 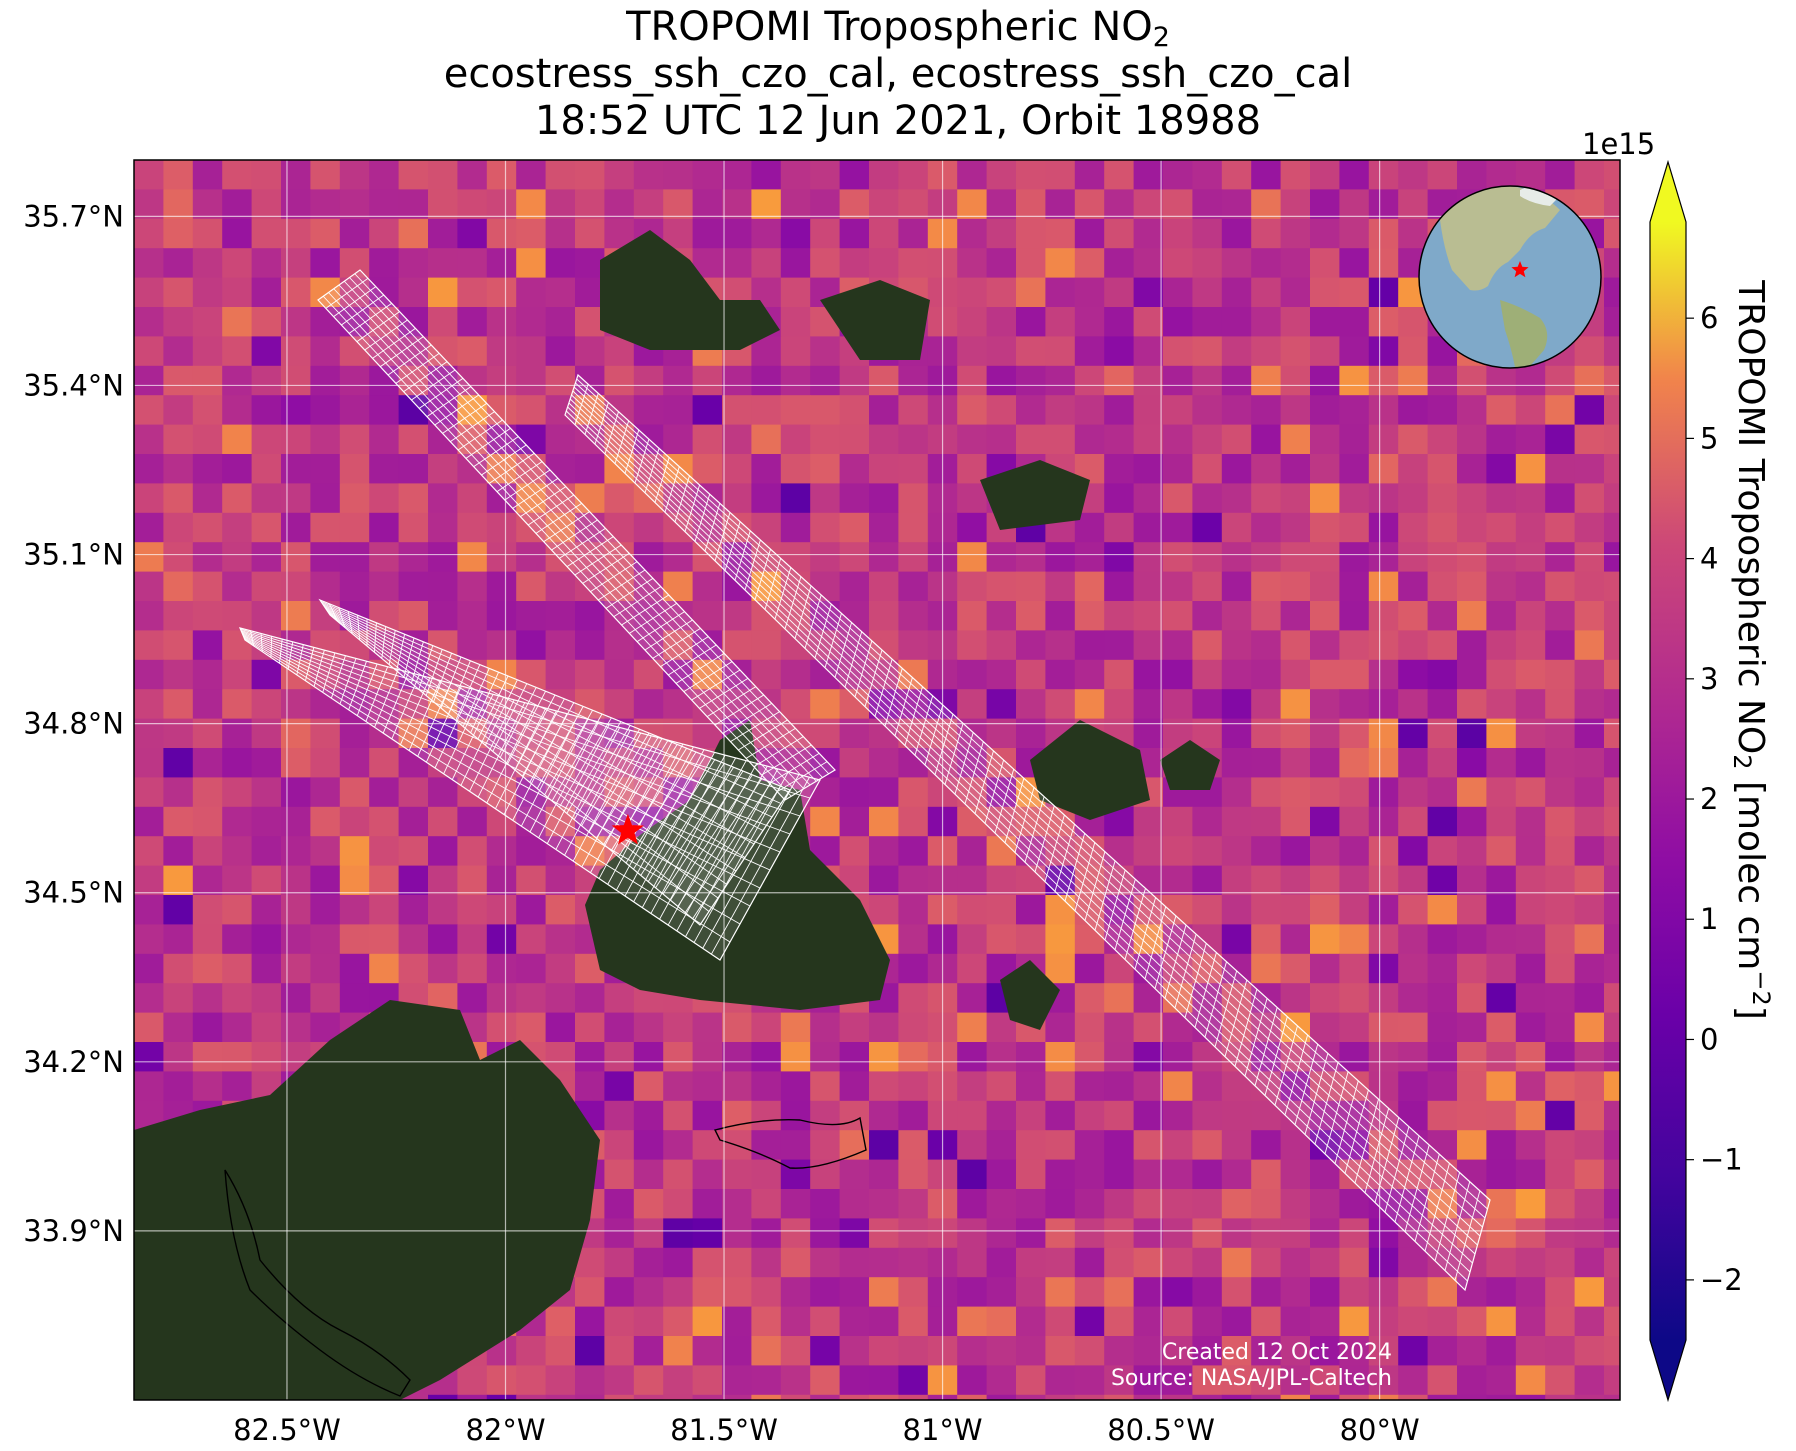 I want to click on lat-tick-label: 35.4°N, so click(x=73, y=385).